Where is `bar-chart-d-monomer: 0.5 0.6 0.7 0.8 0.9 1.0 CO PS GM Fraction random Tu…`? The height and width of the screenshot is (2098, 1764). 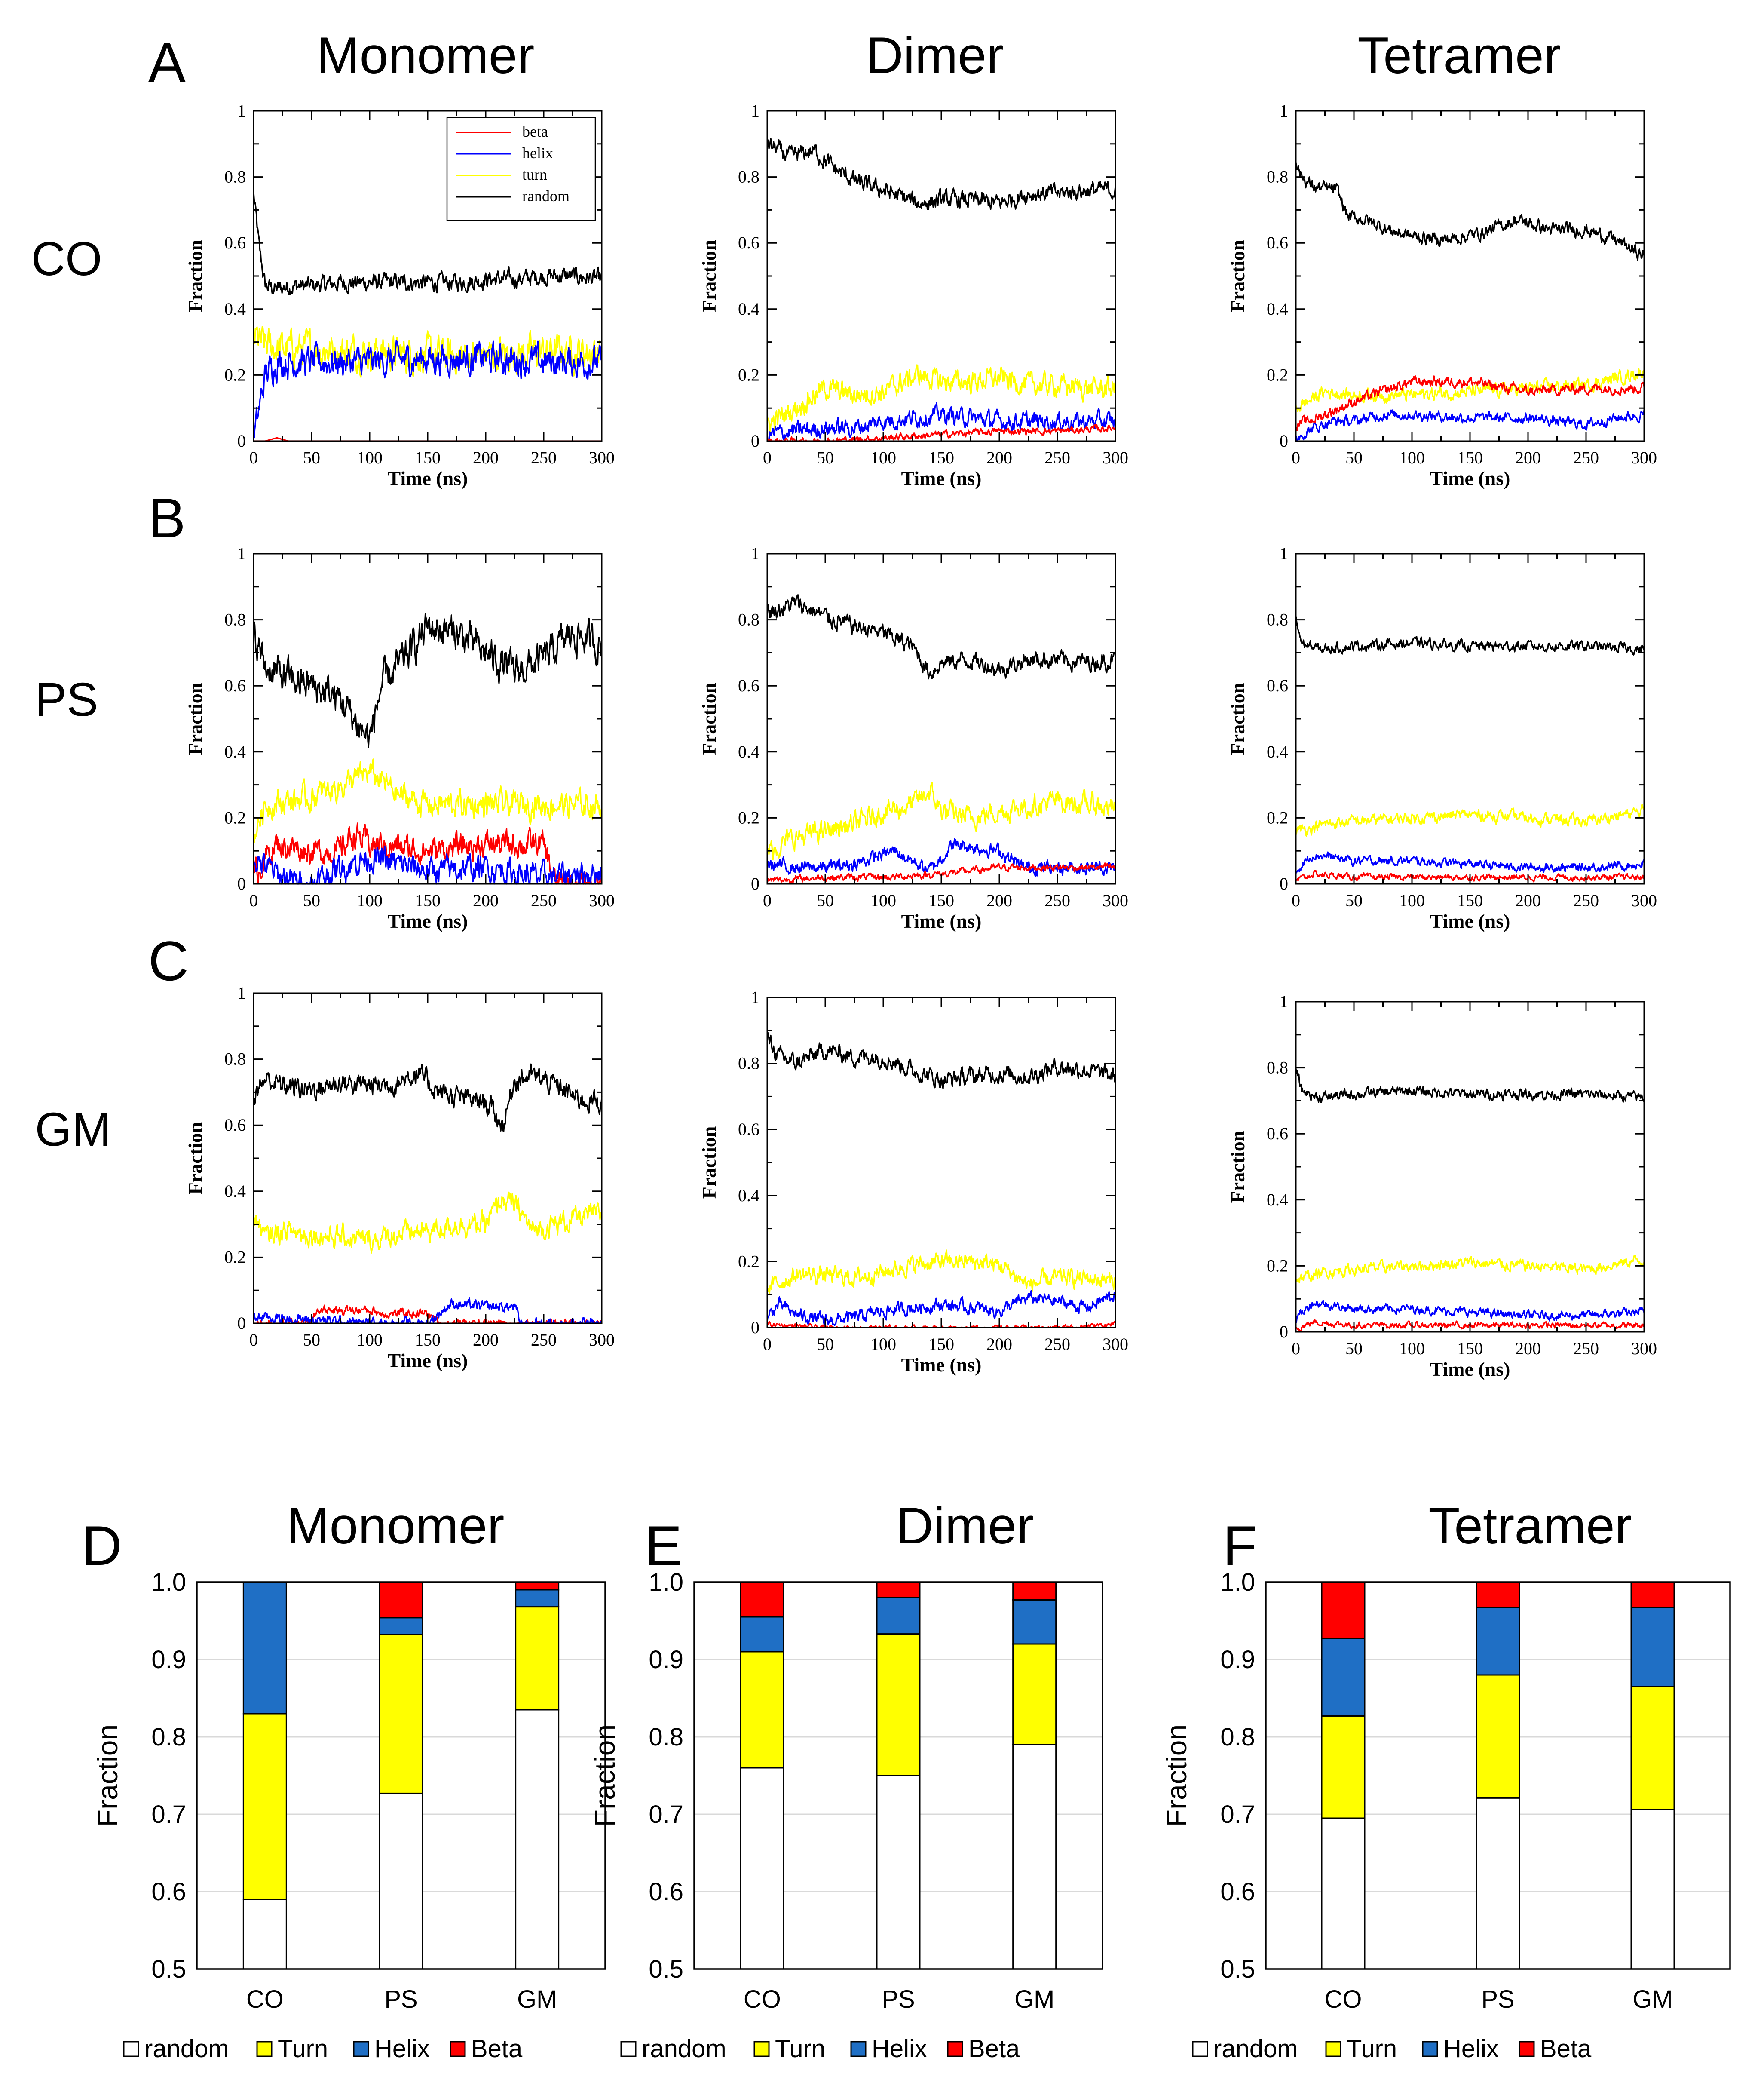 bar-chart-d-monomer: 0.5 0.6 0.7 0.8 0.9 1.0 CO PS GM Fraction random Tu… is located at coordinates (349, 1815).